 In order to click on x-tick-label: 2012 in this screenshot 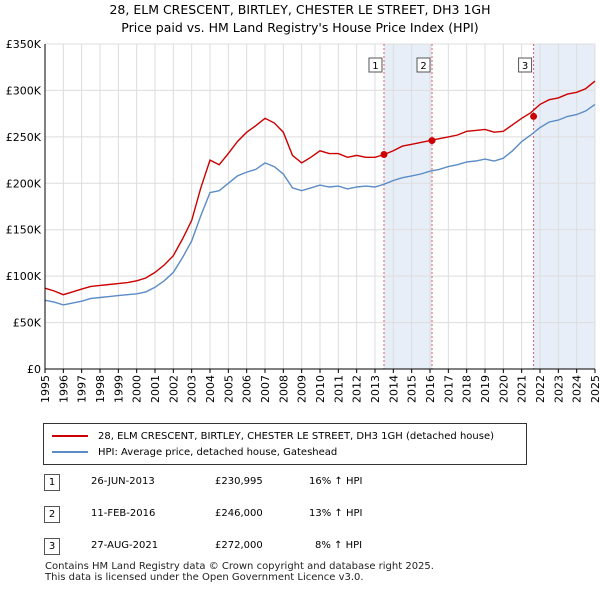, I will do `click(357, 389)`.